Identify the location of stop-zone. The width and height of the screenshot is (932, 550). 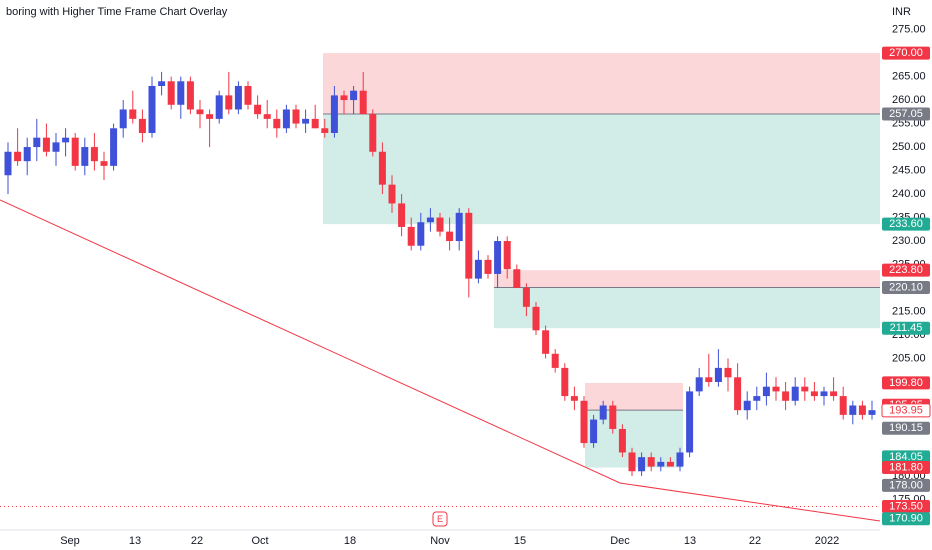
(601, 169).